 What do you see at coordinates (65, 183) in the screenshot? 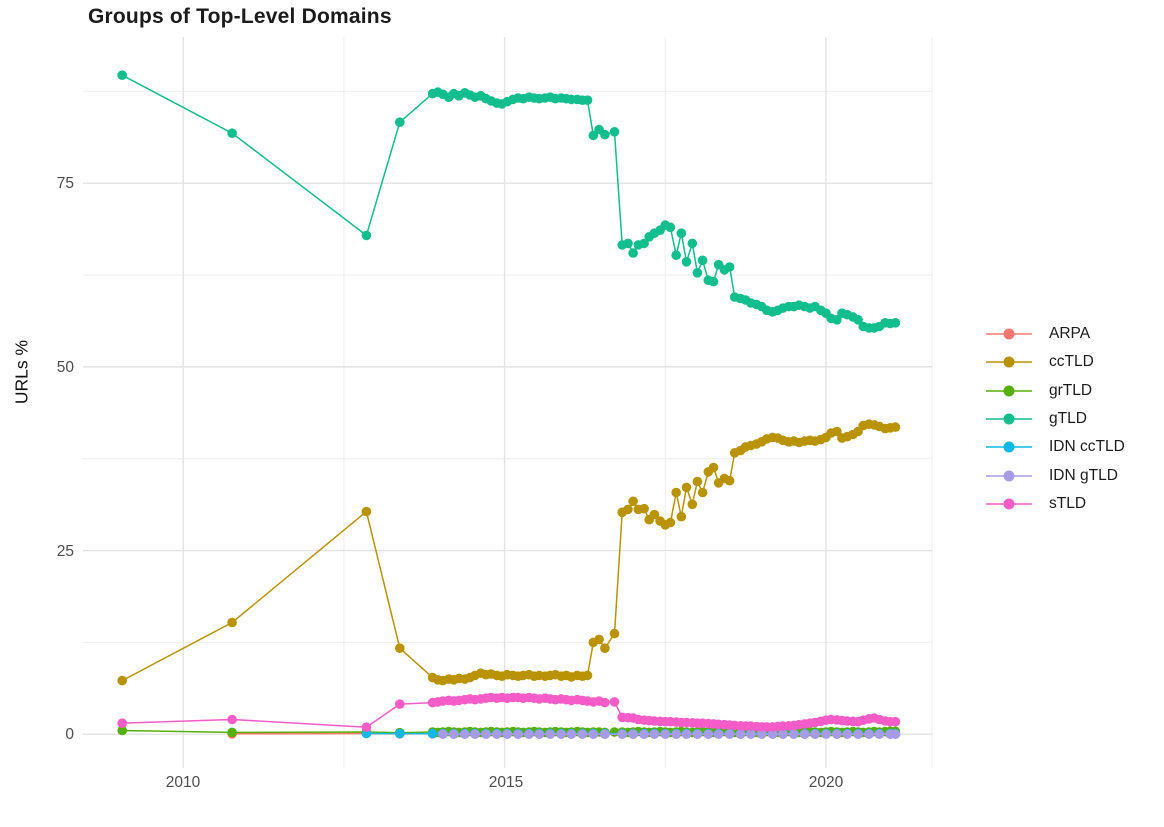
I see `y-tick-75: 75` at bounding box center [65, 183].